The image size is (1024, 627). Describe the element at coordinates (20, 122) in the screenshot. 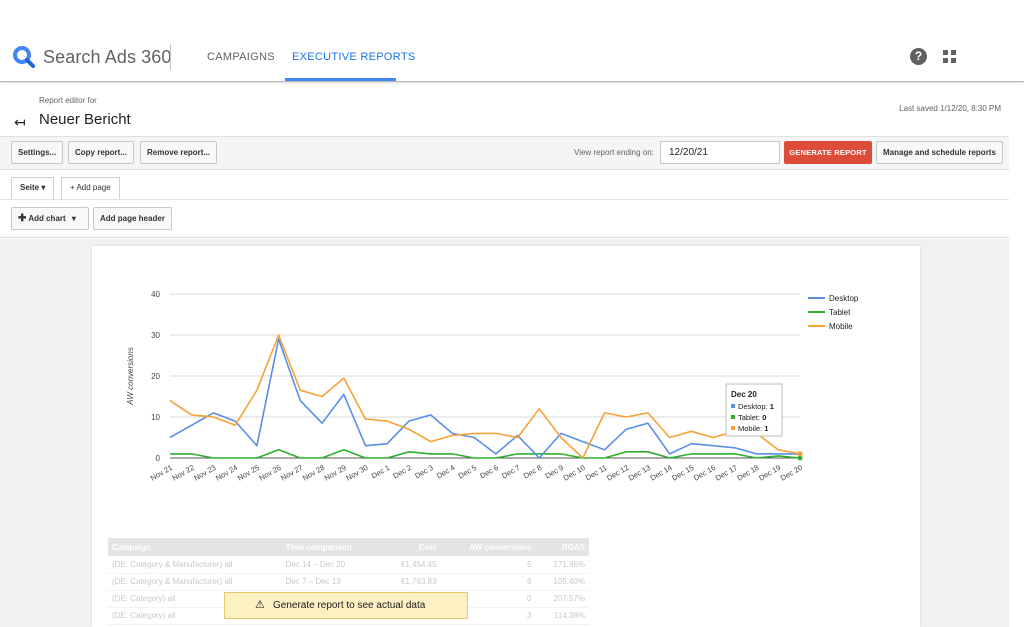

I see `back-arrow-icon: ↤` at that location.